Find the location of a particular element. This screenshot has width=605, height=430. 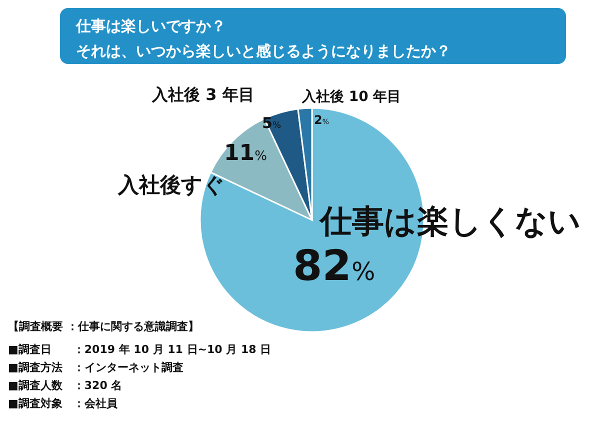

chart-subtitle: それは、いつから楽しいと感じるようになりましたか？ is located at coordinates (263, 51).